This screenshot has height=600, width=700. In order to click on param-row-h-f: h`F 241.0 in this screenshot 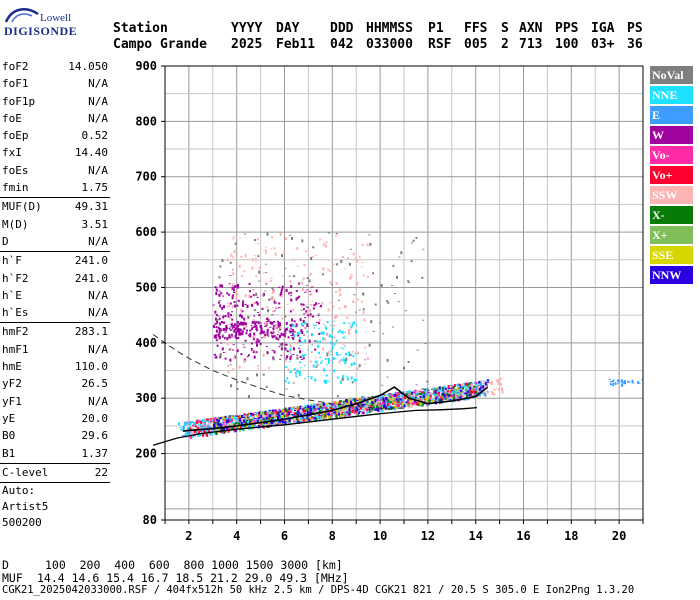, I will do `click(55, 260)`.